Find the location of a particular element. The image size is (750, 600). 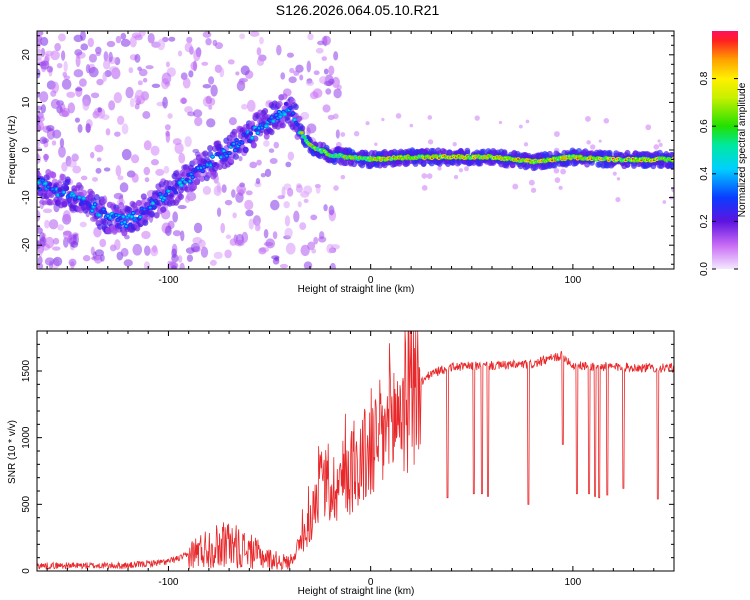

snr-x-axis-label: Height of straight line (km) is located at coordinates (356, 591).